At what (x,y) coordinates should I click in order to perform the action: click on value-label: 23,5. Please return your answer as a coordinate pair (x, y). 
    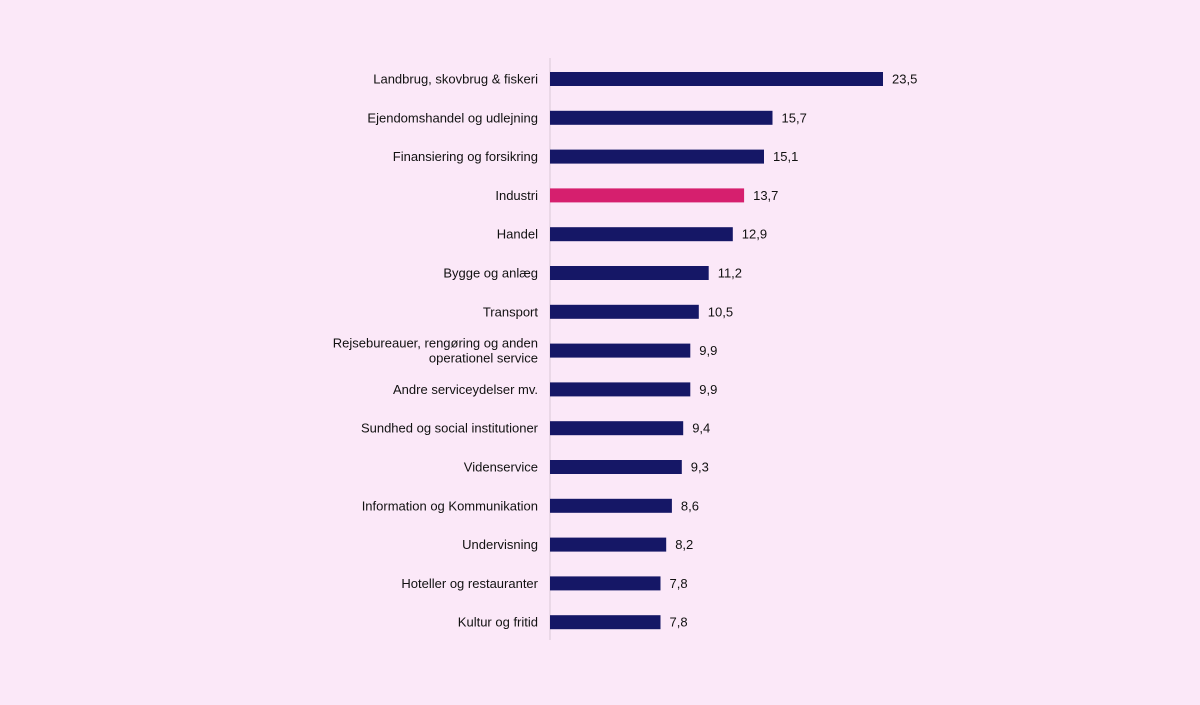
    Looking at the image, I should click on (904, 79).